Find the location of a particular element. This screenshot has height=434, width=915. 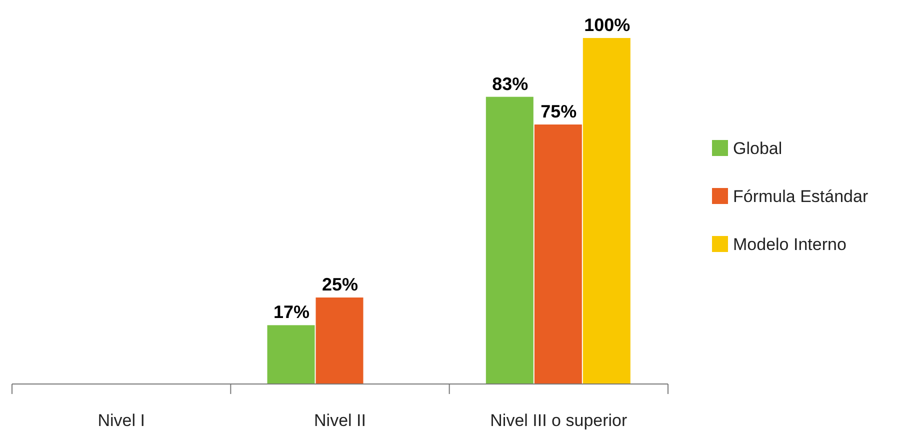

x-tick-label: Nivel II is located at coordinates (340, 420).